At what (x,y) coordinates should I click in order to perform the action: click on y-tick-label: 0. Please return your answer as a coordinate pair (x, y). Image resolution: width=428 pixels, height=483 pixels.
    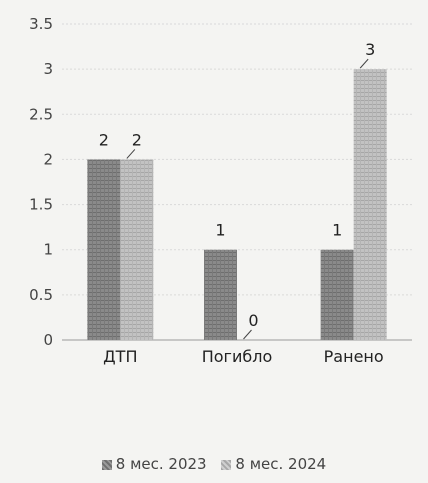
    Looking at the image, I should click on (48, 340).